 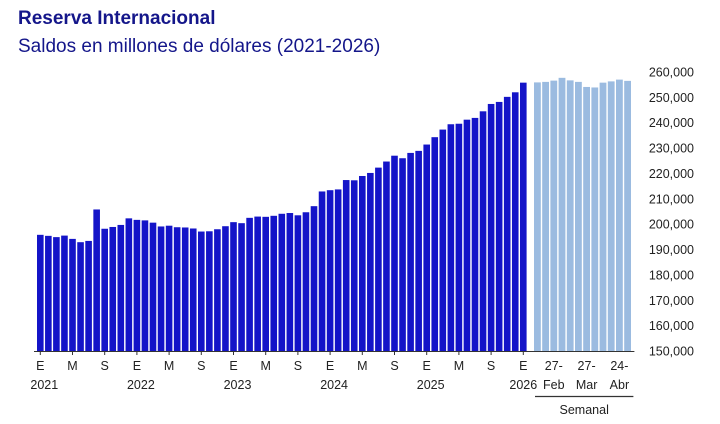 I want to click on x-year-label: 2026, so click(x=523, y=385).